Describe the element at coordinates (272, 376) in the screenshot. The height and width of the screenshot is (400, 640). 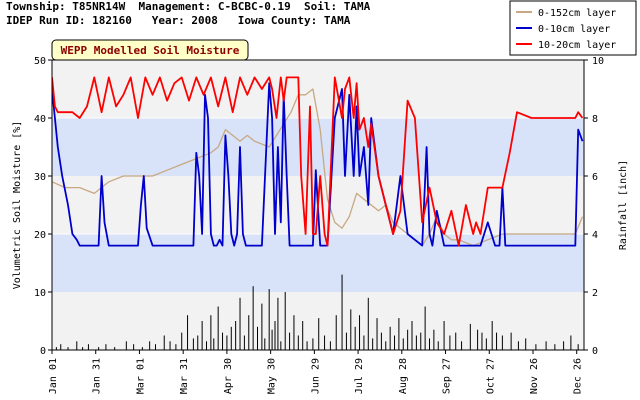
I see `x-tick-label-5: May 30` at that location.